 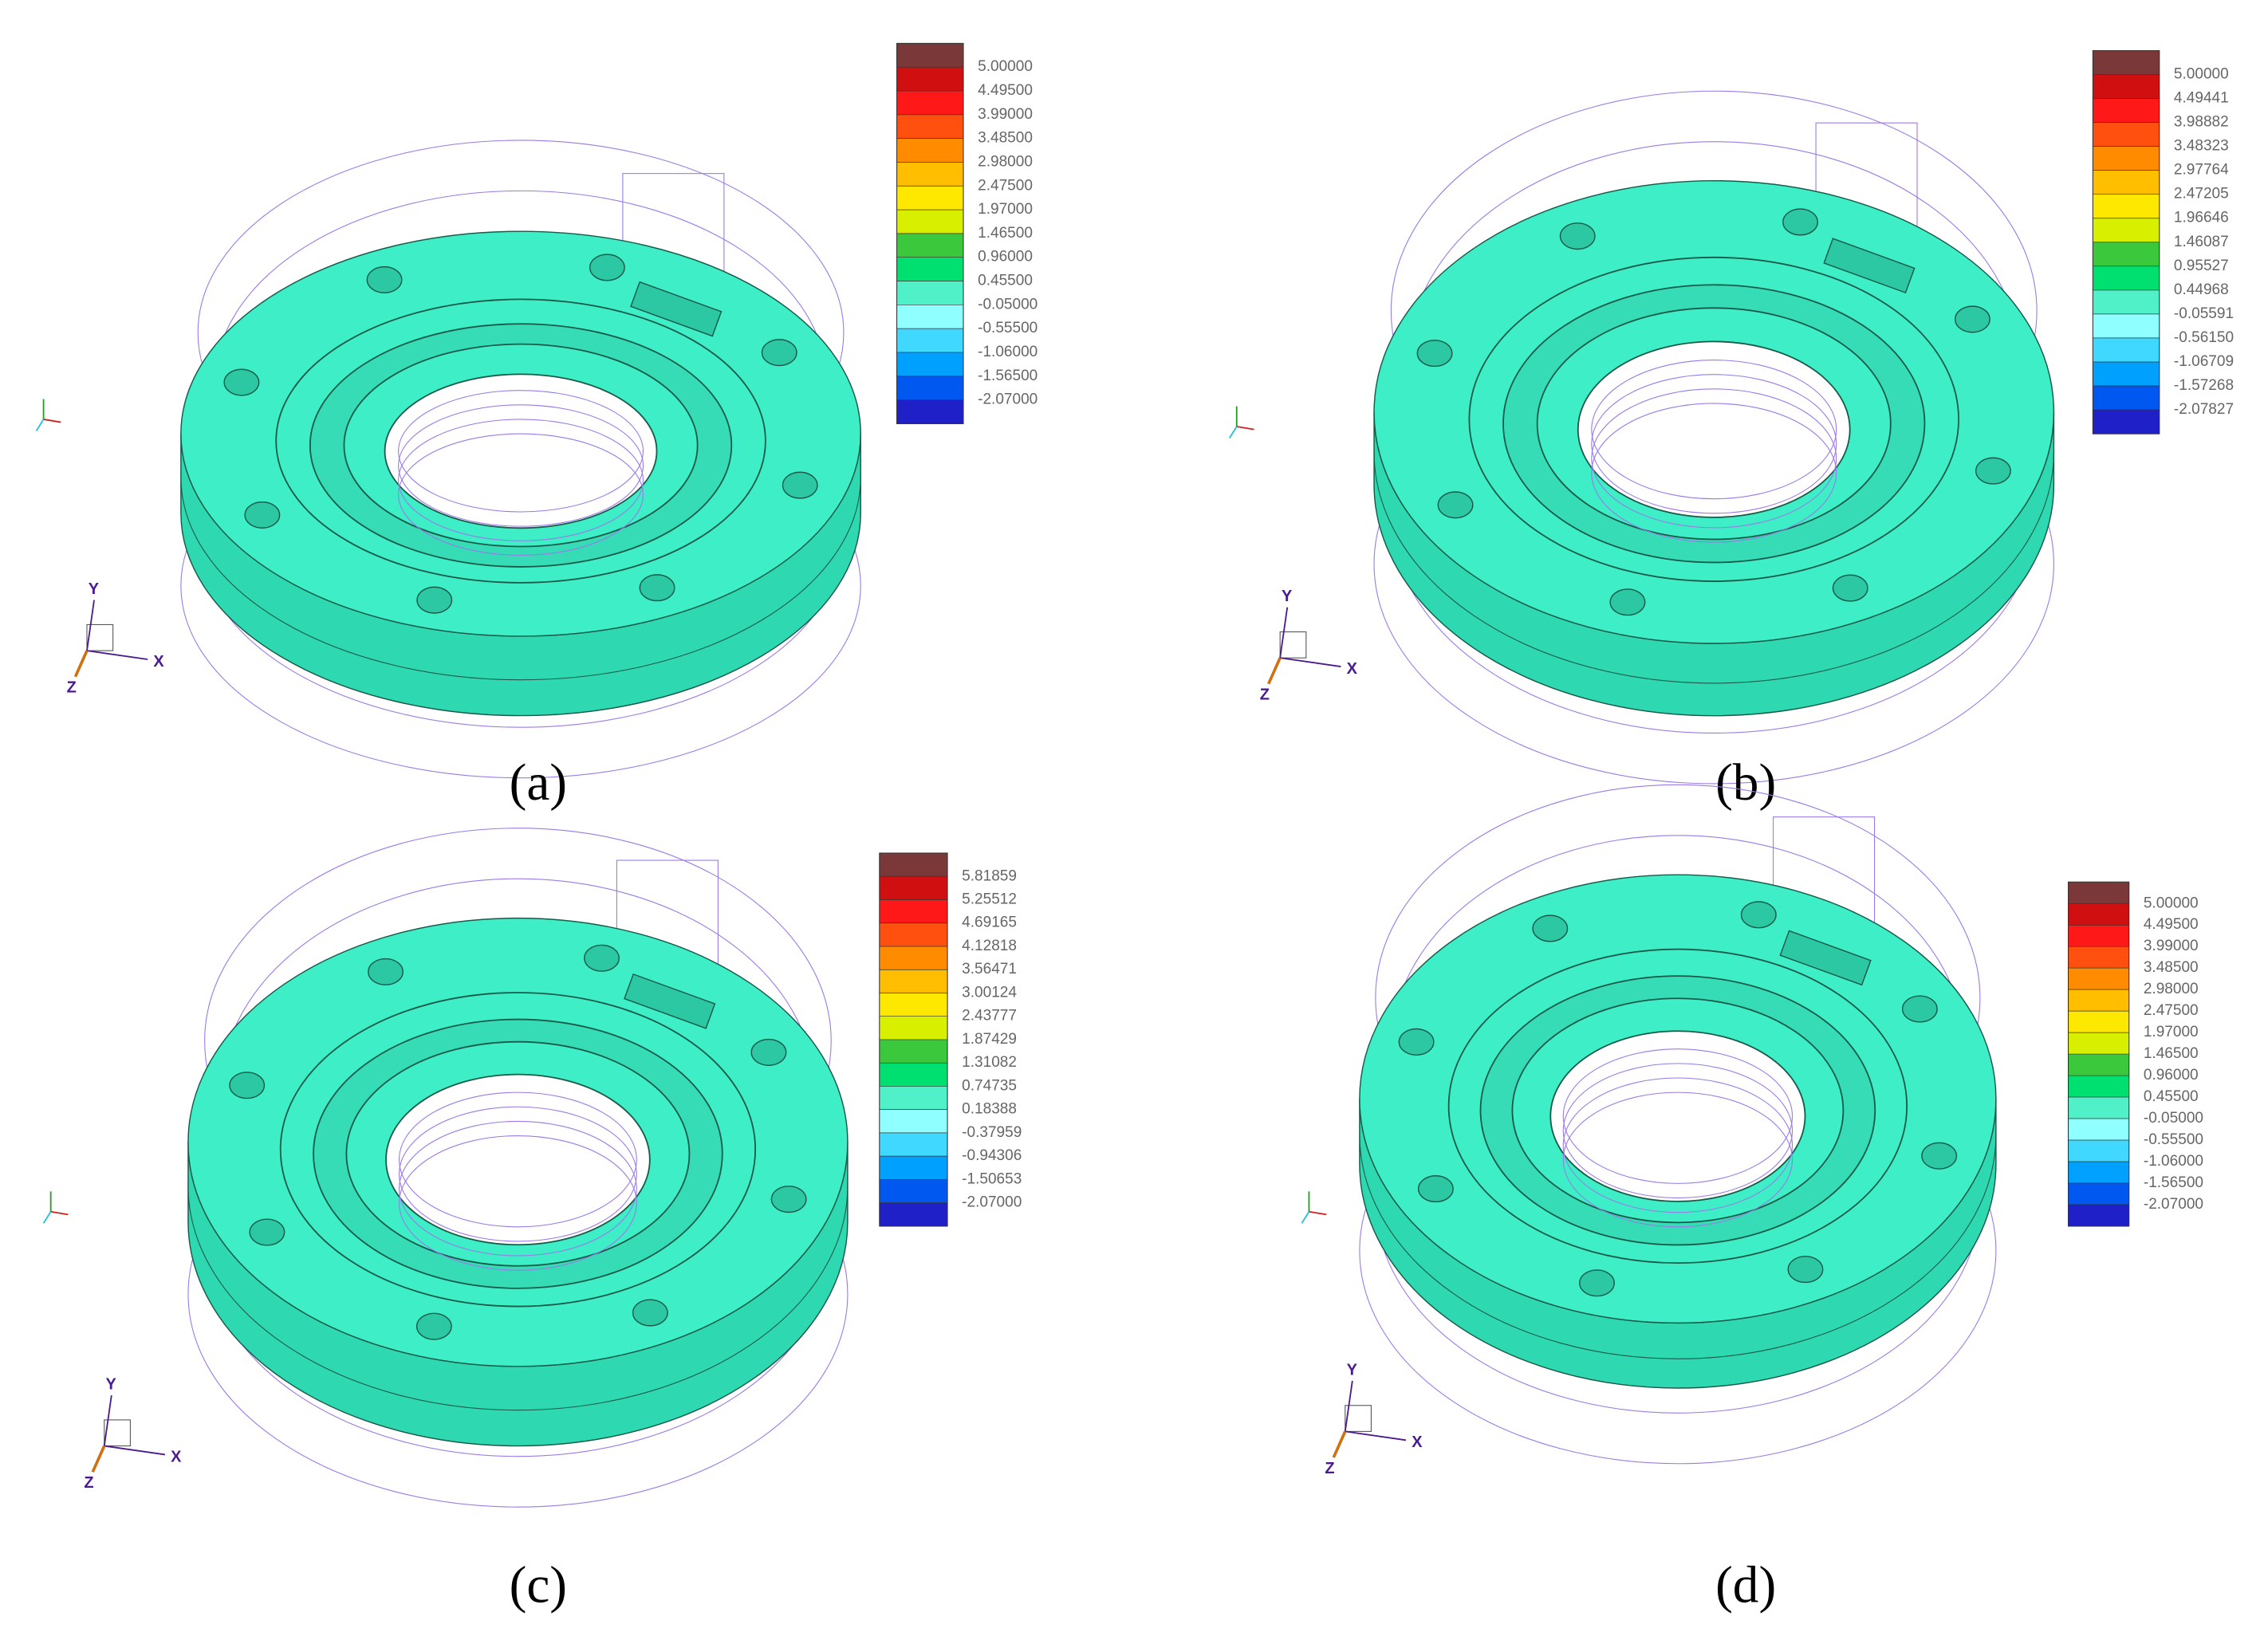 What do you see at coordinates (2201, 194) in the screenshot?
I see `legend-label: 2.47205` at bounding box center [2201, 194].